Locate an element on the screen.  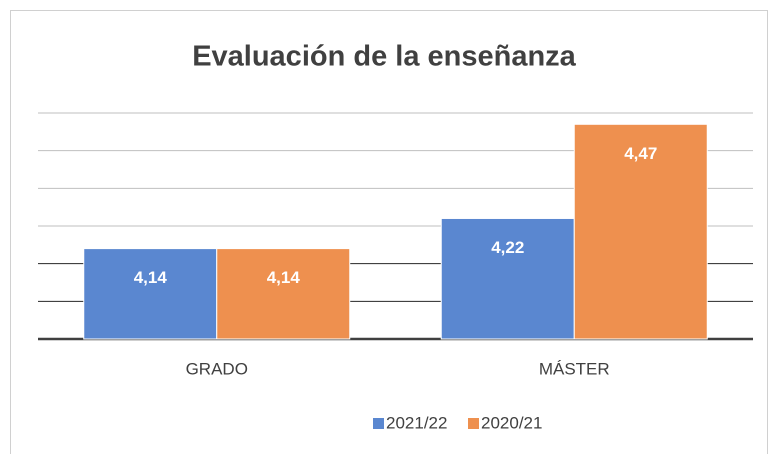
legend-label: 2020/21 is located at coordinates (511, 422).